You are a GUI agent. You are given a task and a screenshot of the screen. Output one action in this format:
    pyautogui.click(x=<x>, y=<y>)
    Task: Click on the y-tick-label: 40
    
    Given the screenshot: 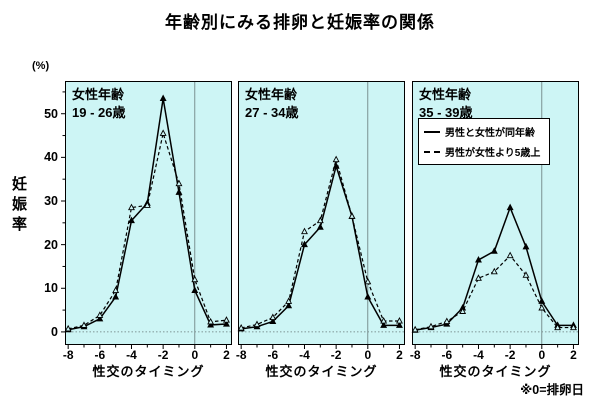 What is the action you would take?
    pyautogui.click(x=51, y=157)
    